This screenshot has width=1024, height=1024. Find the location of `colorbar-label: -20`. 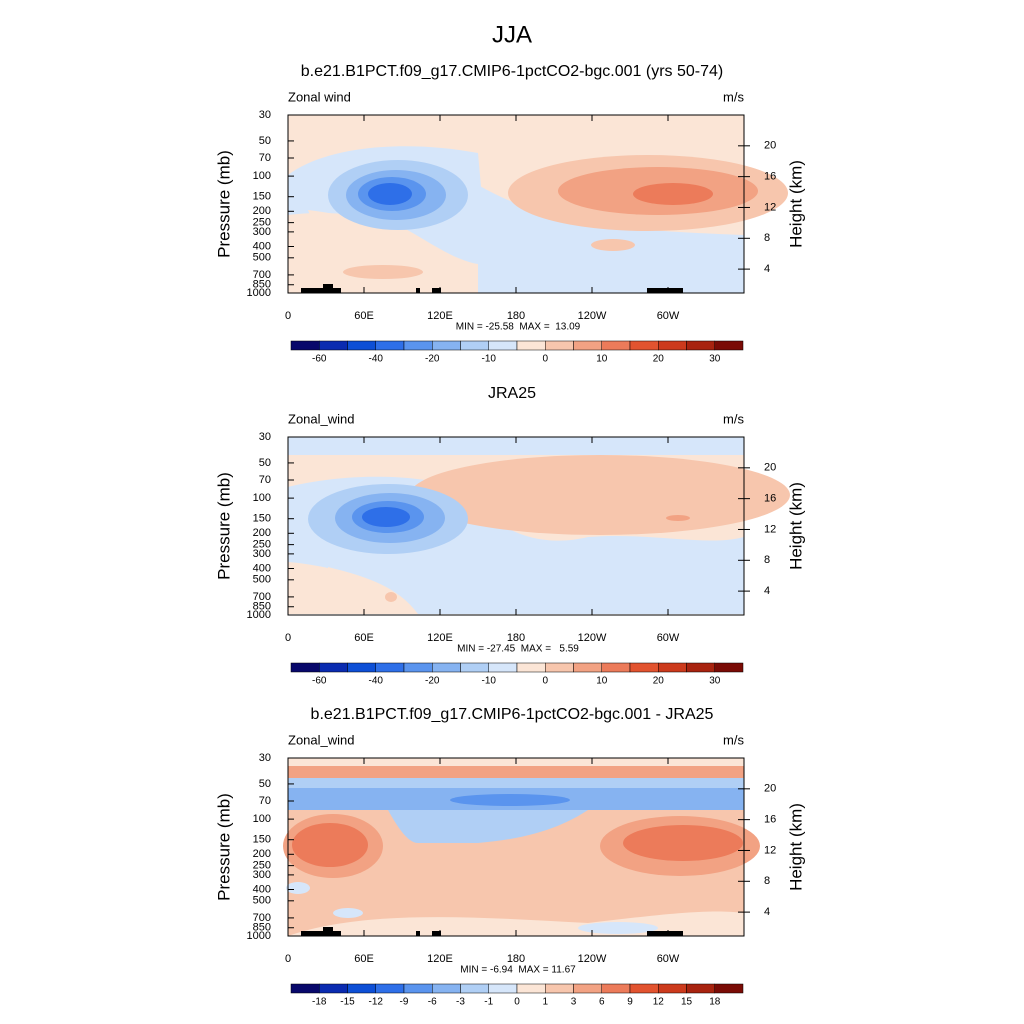

colorbar-label: -20 is located at coordinates (432, 359).